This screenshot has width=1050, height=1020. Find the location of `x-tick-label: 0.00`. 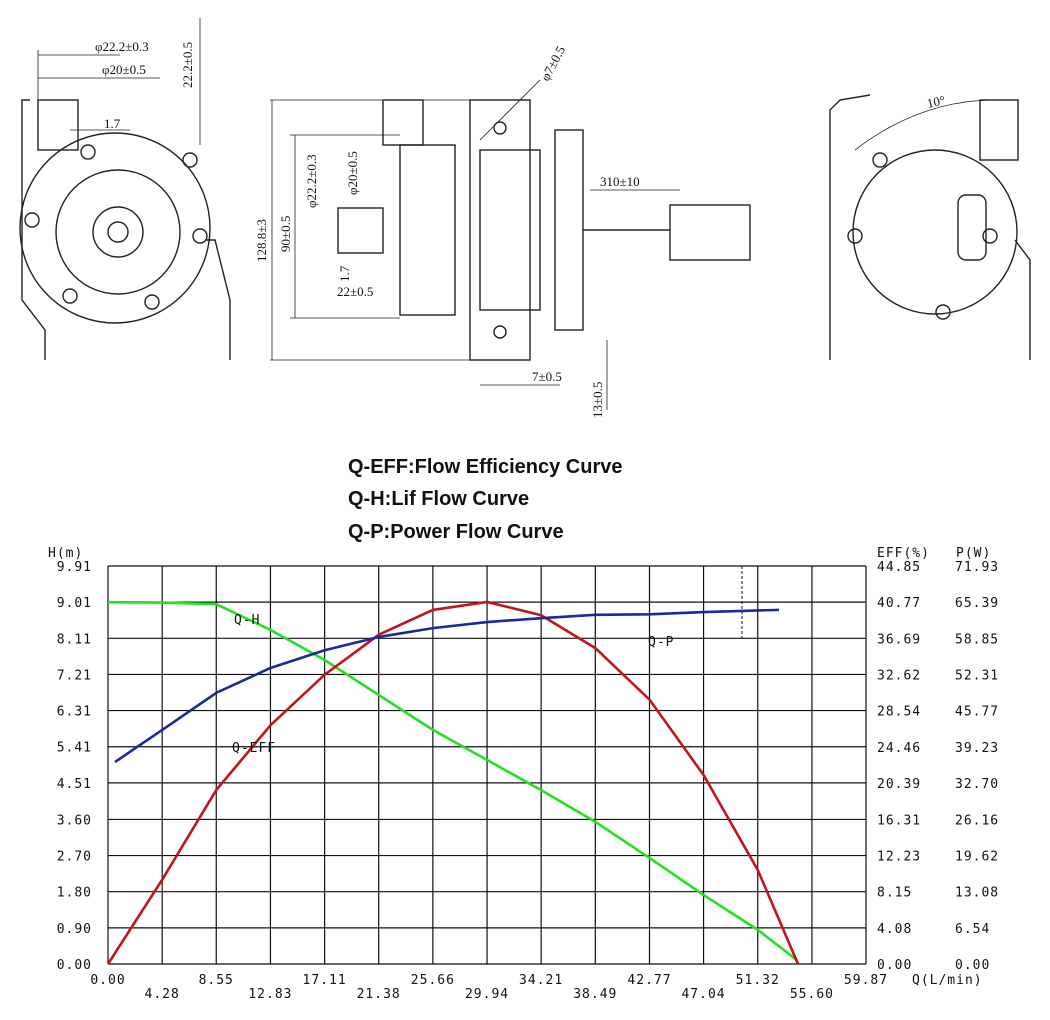

x-tick-label: 0.00 is located at coordinates (107, 980).